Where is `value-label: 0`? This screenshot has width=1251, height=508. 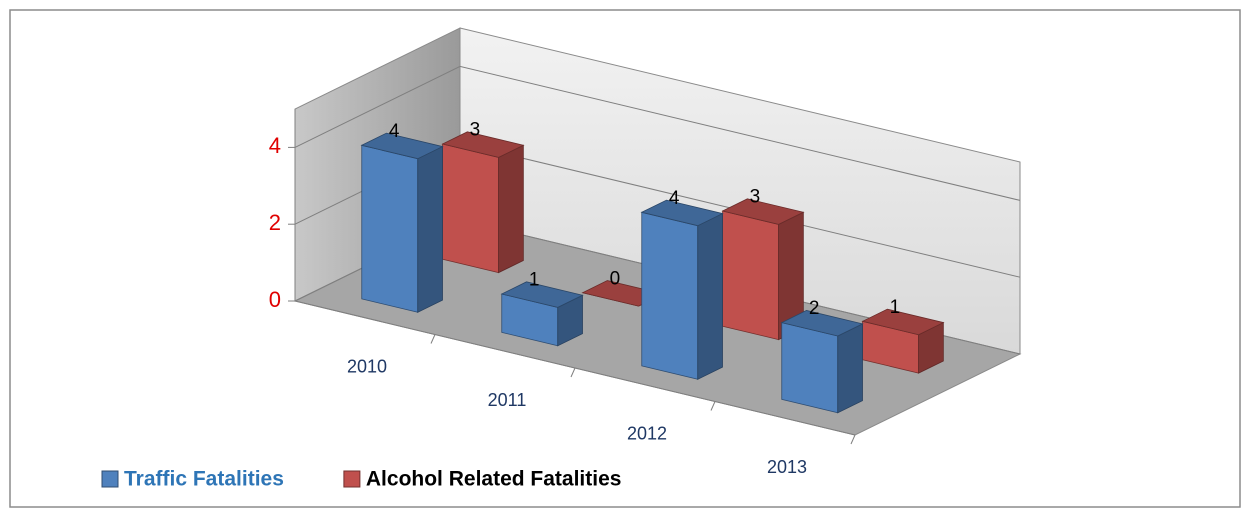 value-label: 0 is located at coordinates (615, 278).